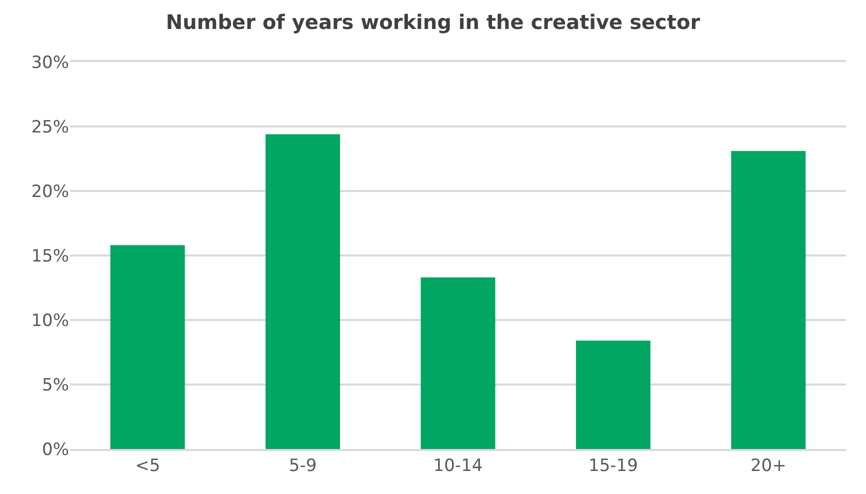  What do you see at coordinates (55, 450) in the screenshot?
I see `y-tick-label: 0%` at bounding box center [55, 450].